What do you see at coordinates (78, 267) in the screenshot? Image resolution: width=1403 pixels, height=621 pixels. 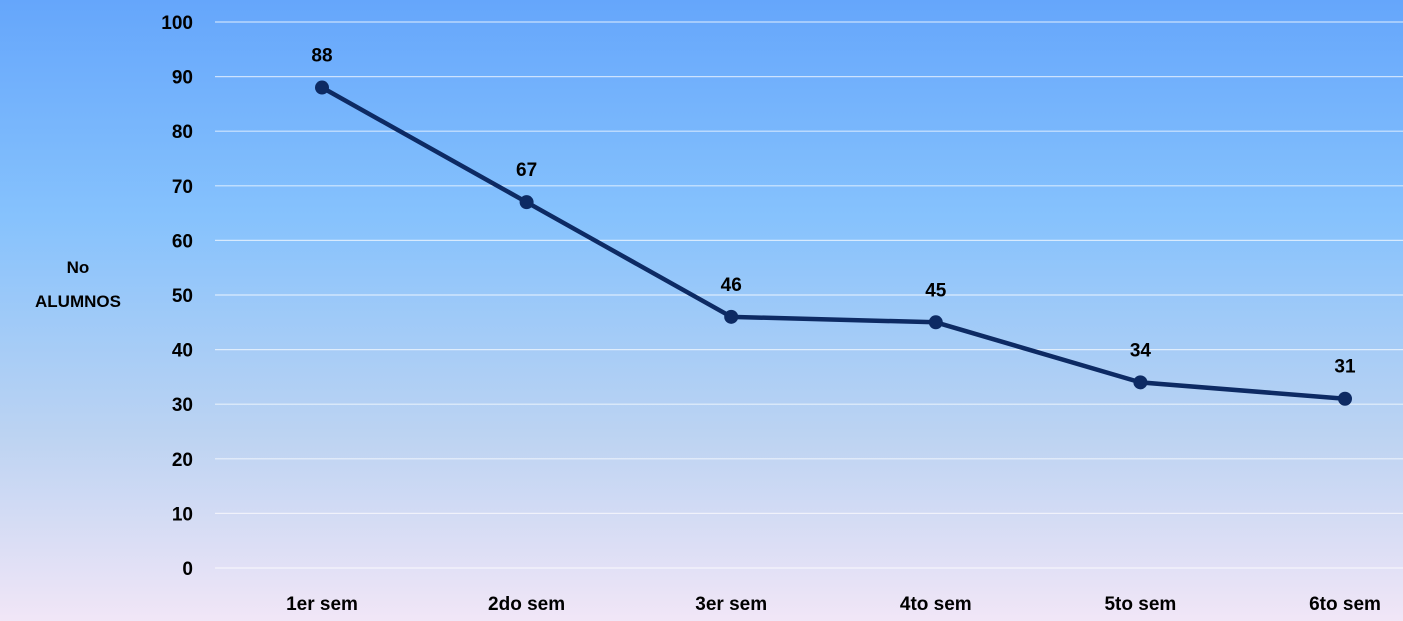 I see `y-axis-label-line-1: No` at bounding box center [78, 267].